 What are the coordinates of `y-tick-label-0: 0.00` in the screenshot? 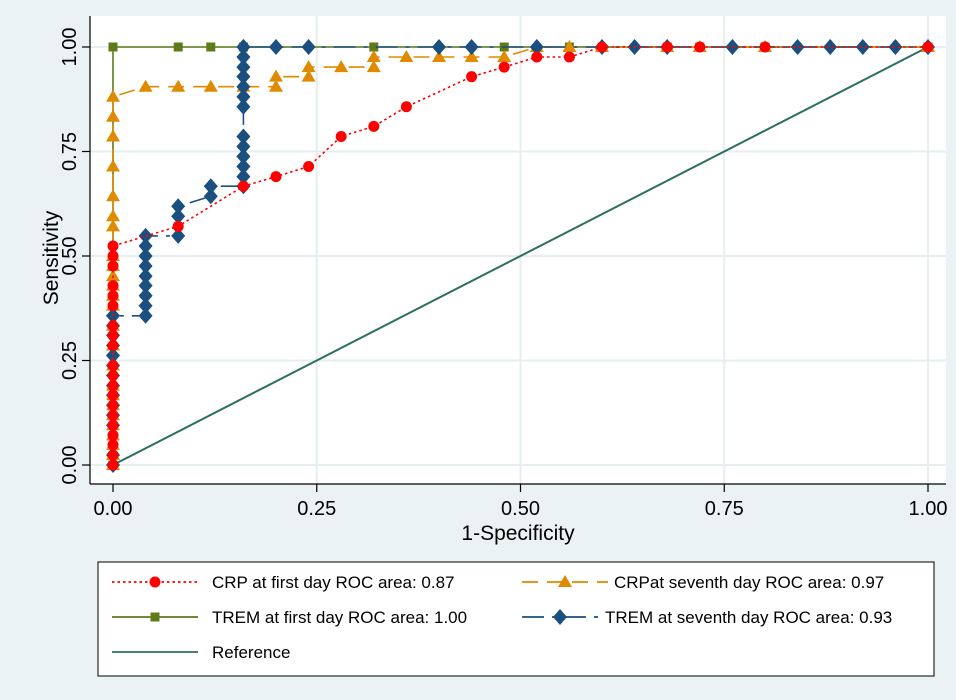 It's located at (70, 465).